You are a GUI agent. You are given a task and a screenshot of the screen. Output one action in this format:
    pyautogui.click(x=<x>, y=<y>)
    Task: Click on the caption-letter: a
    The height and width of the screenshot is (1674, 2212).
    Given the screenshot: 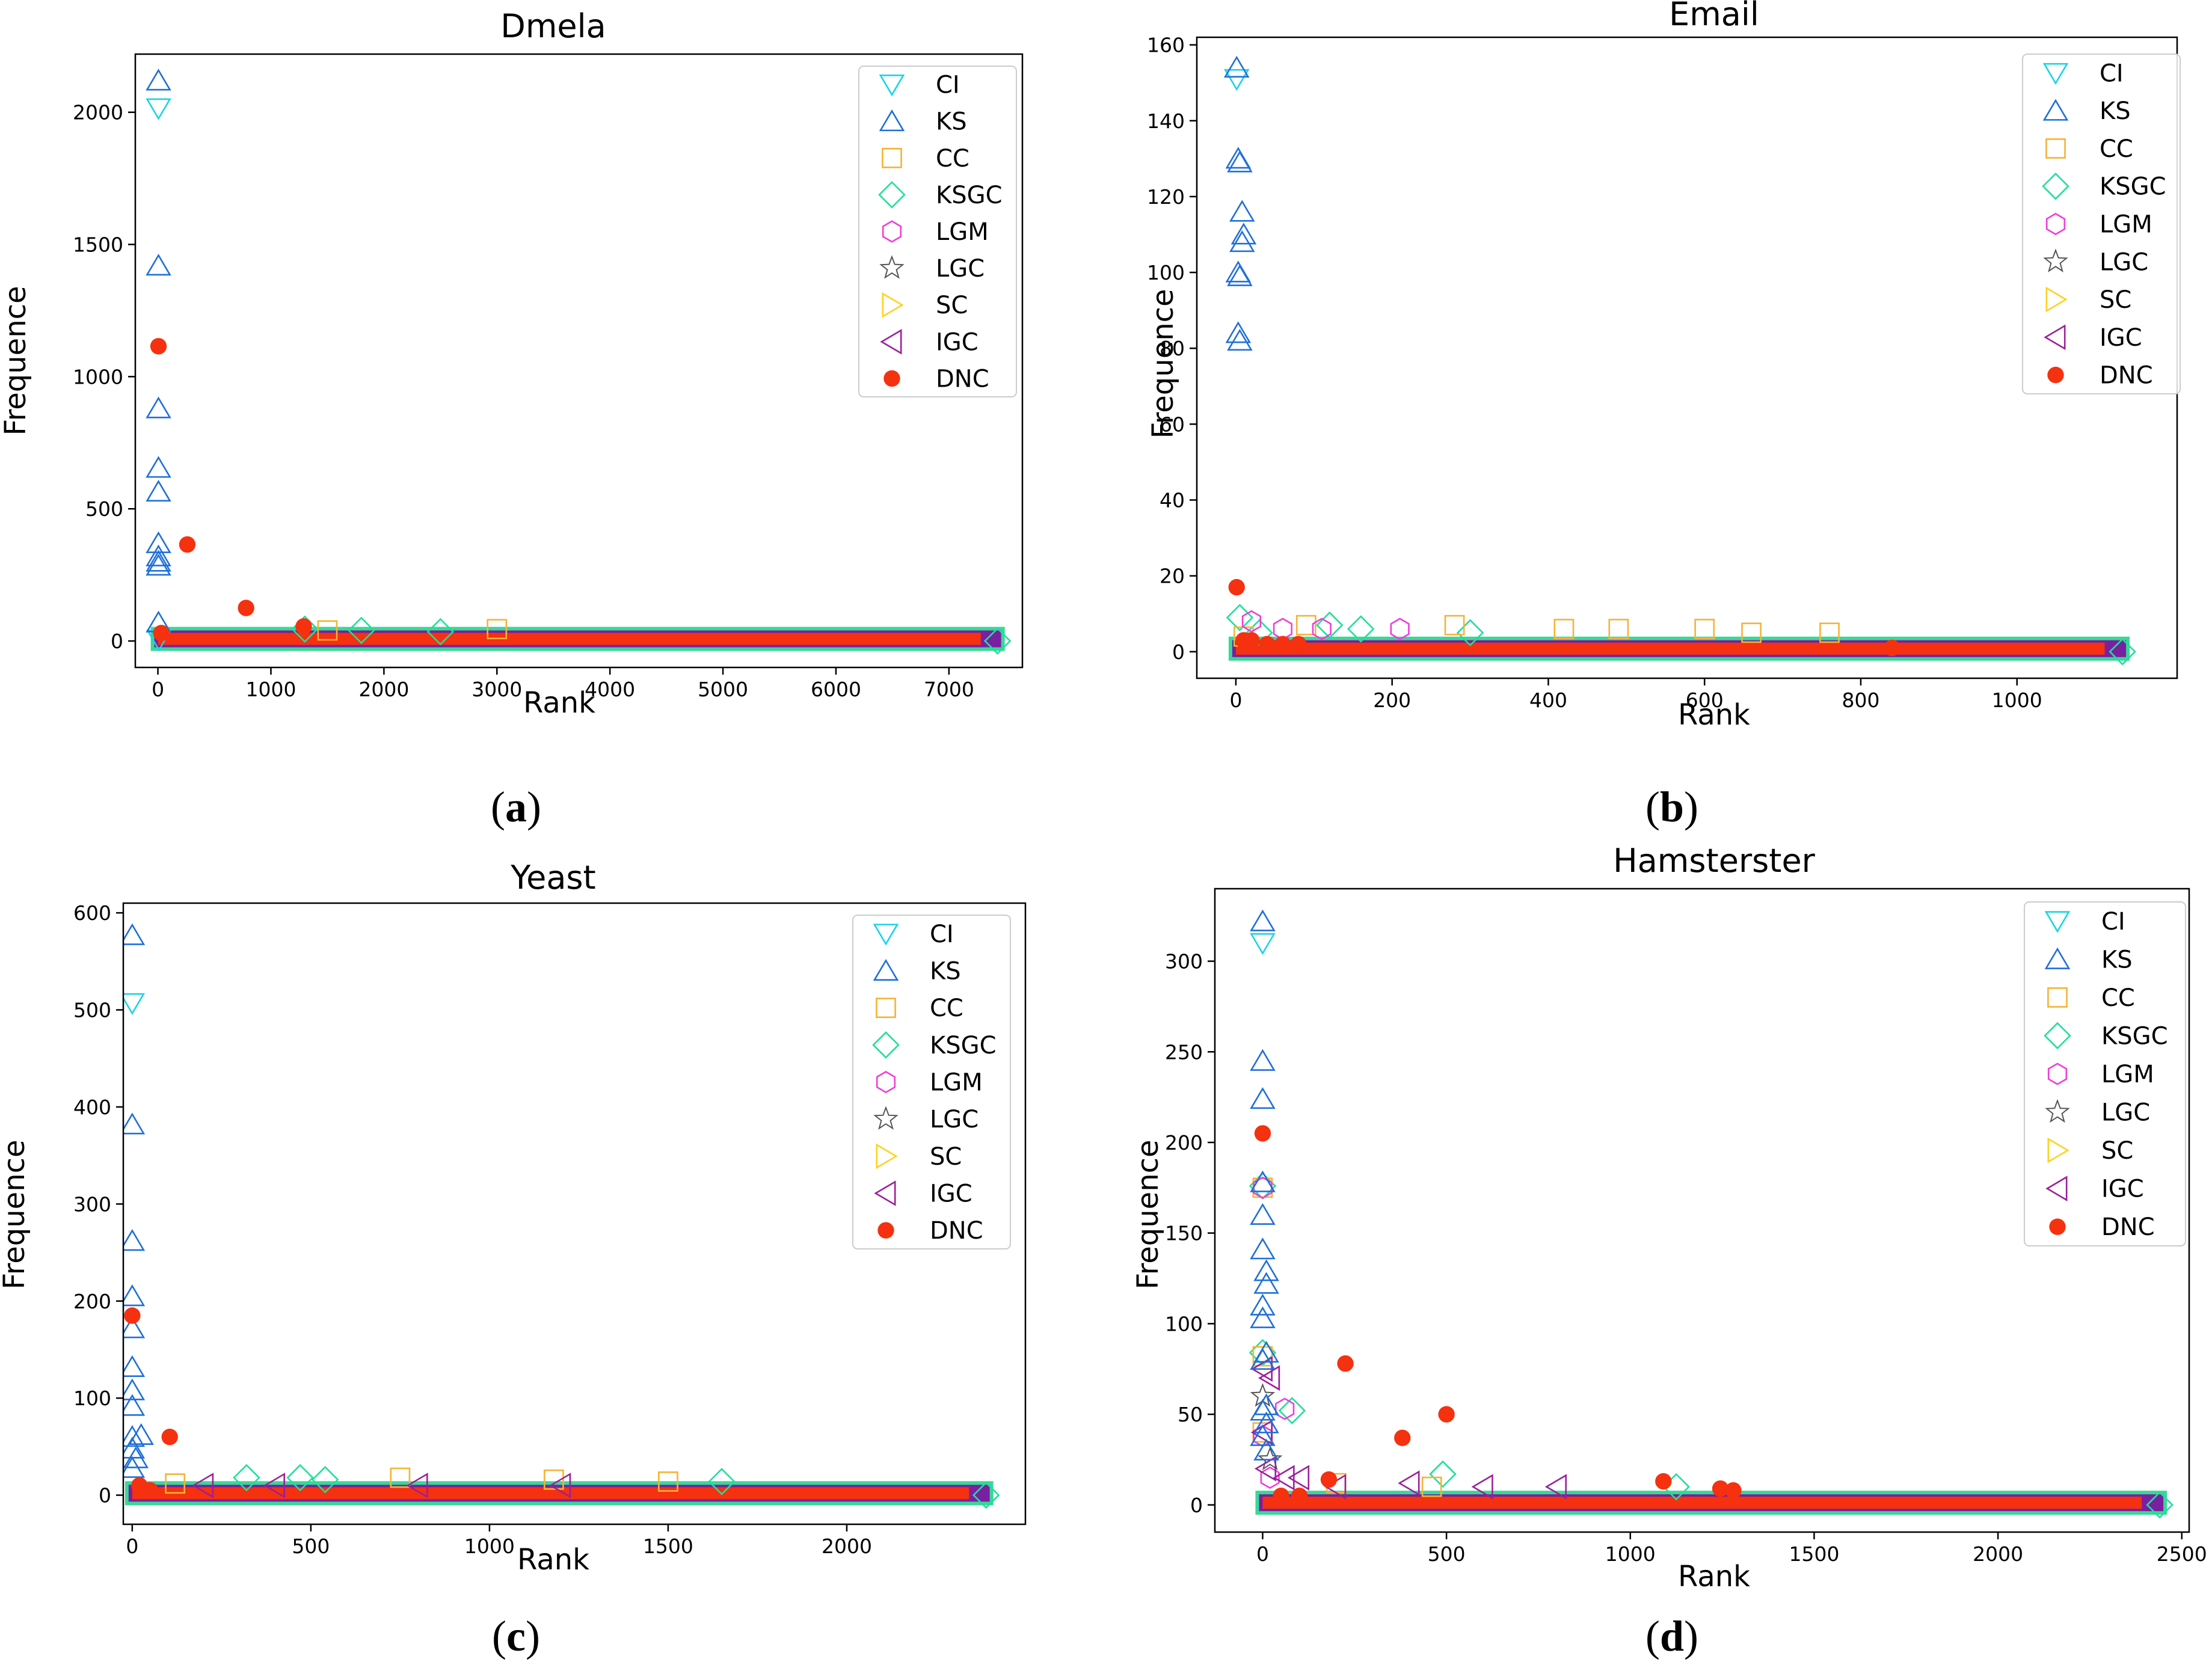 What is the action you would take?
    pyautogui.click(x=516, y=807)
    